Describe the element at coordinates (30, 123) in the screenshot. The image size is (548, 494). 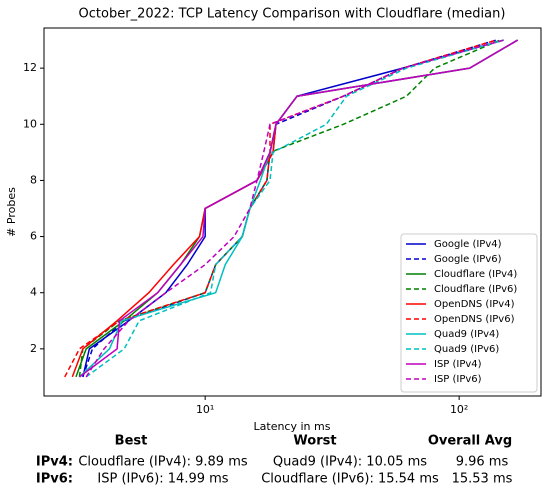
I see `y-tick-label: 10` at that location.